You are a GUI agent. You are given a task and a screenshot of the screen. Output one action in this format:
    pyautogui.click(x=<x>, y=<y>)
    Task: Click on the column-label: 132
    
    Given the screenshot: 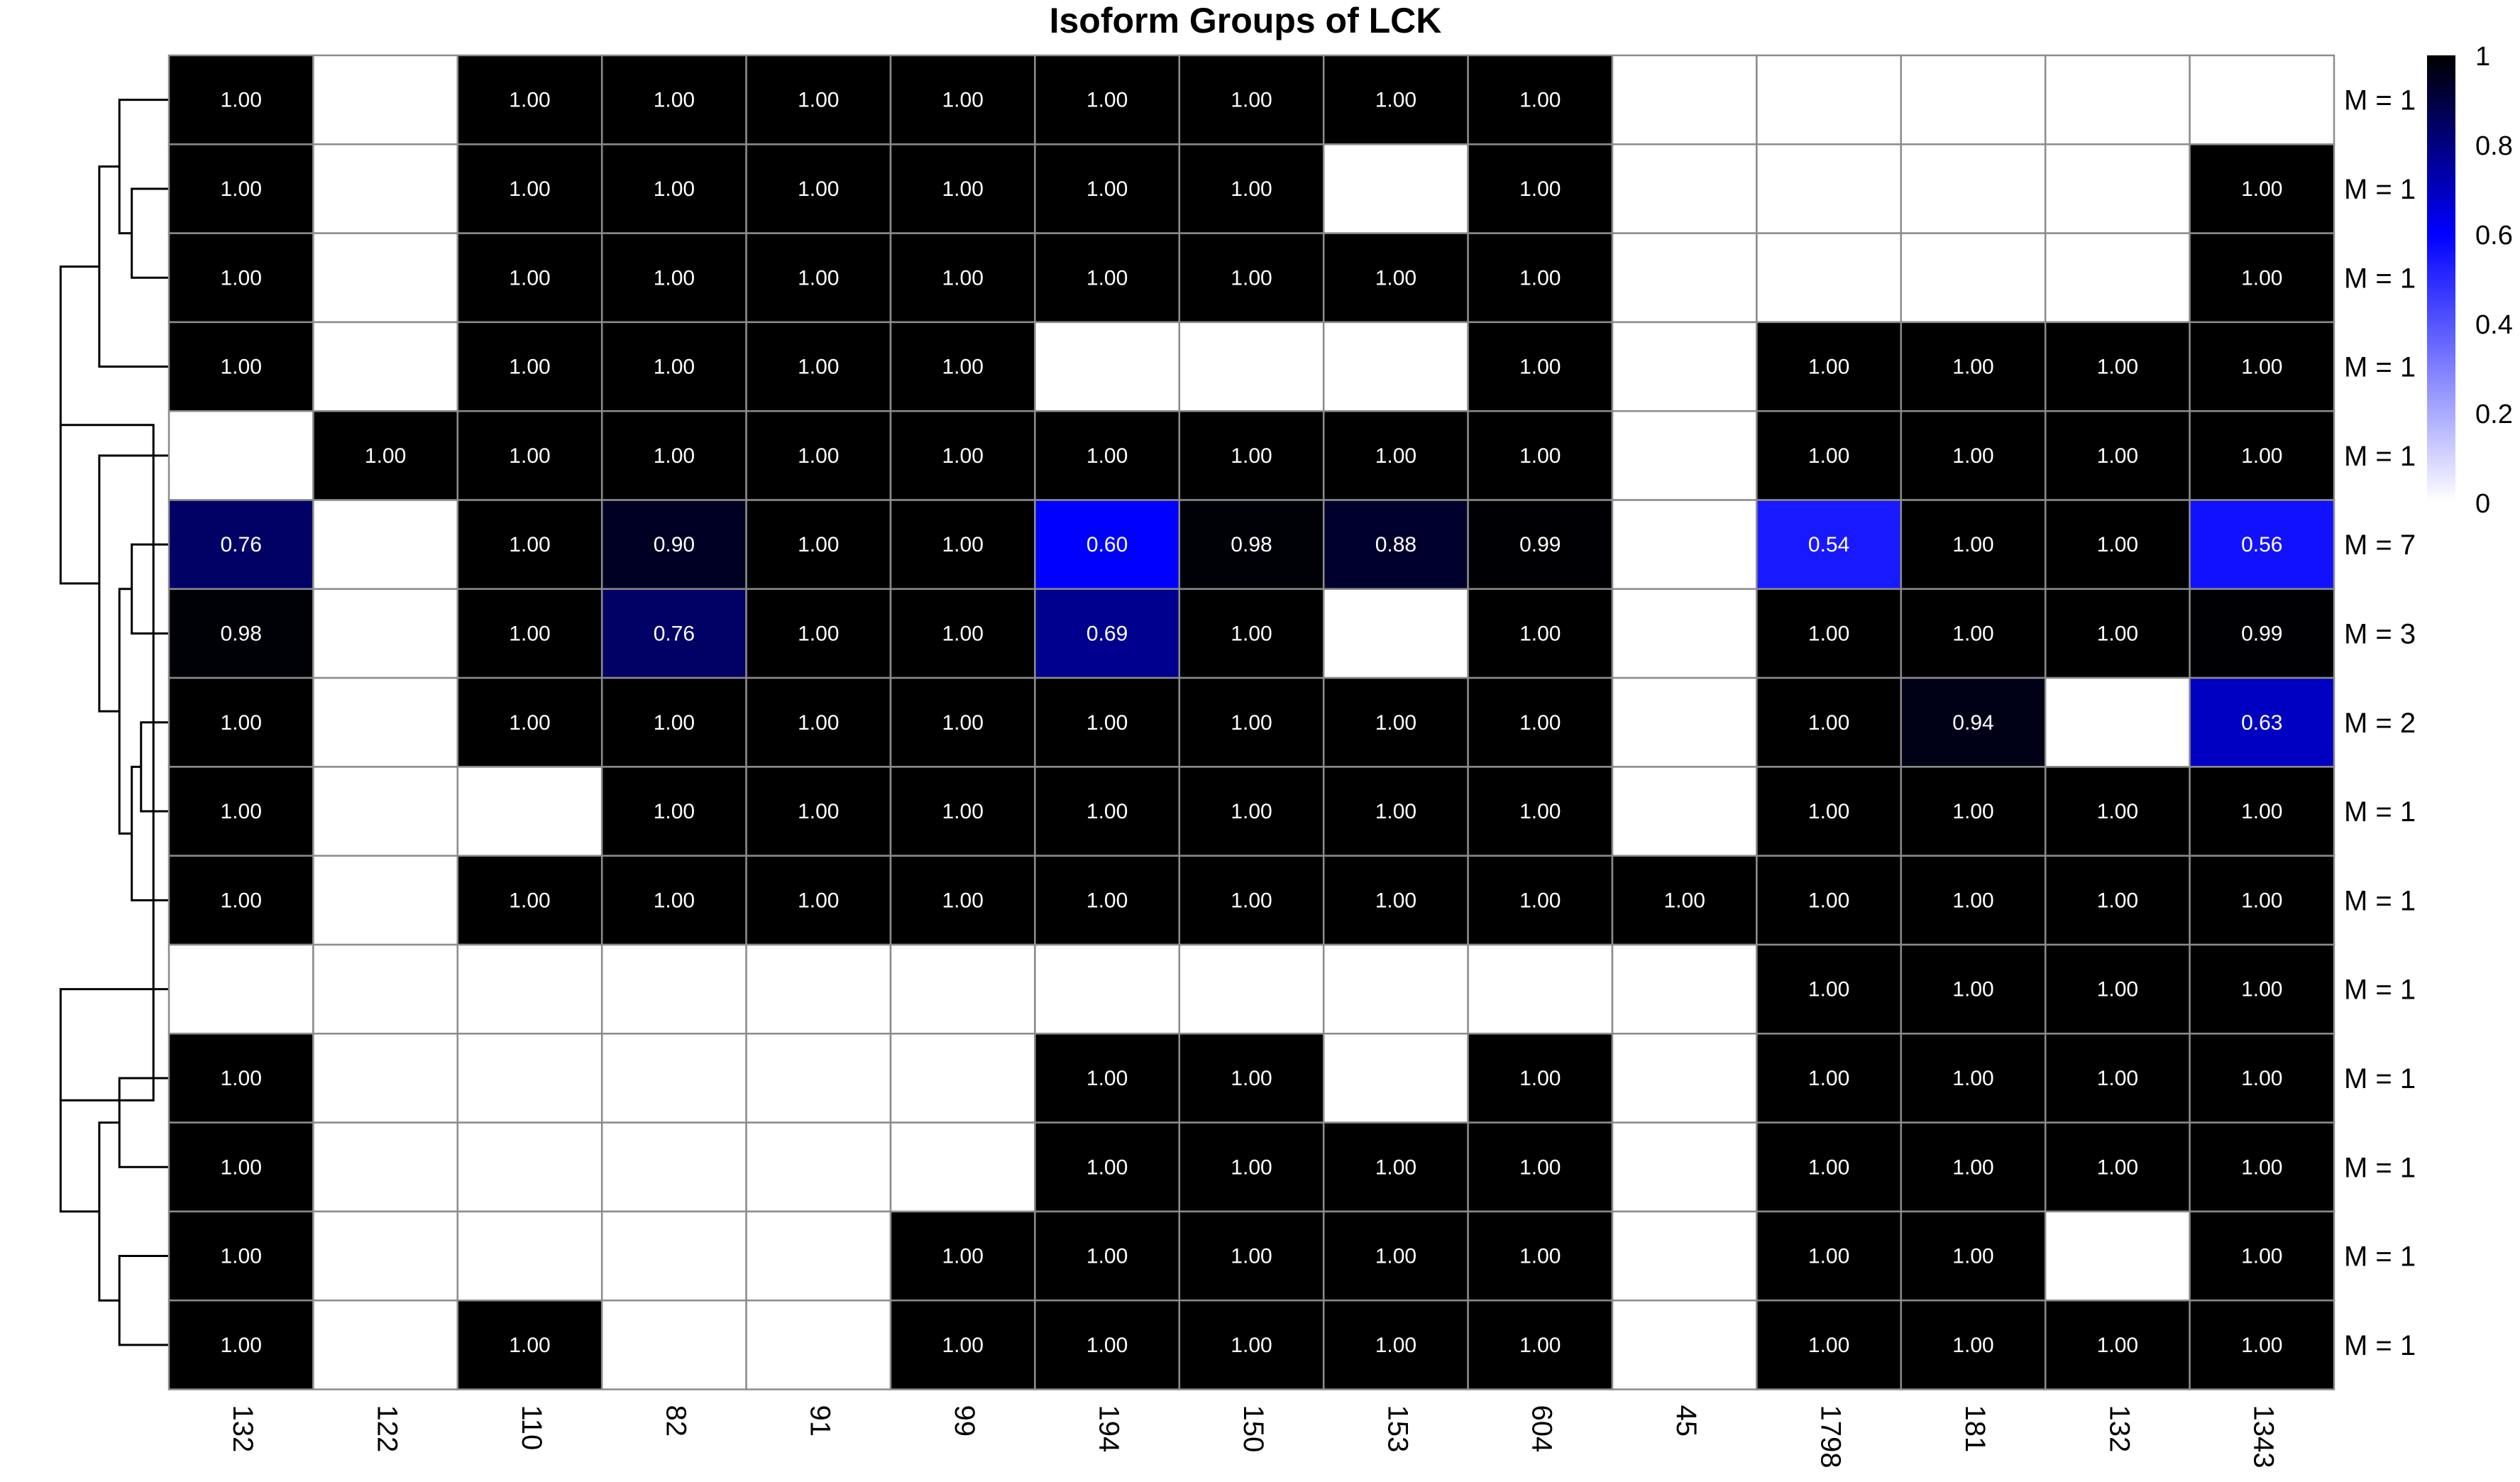 What is the action you would take?
    pyautogui.click(x=243, y=1429)
    